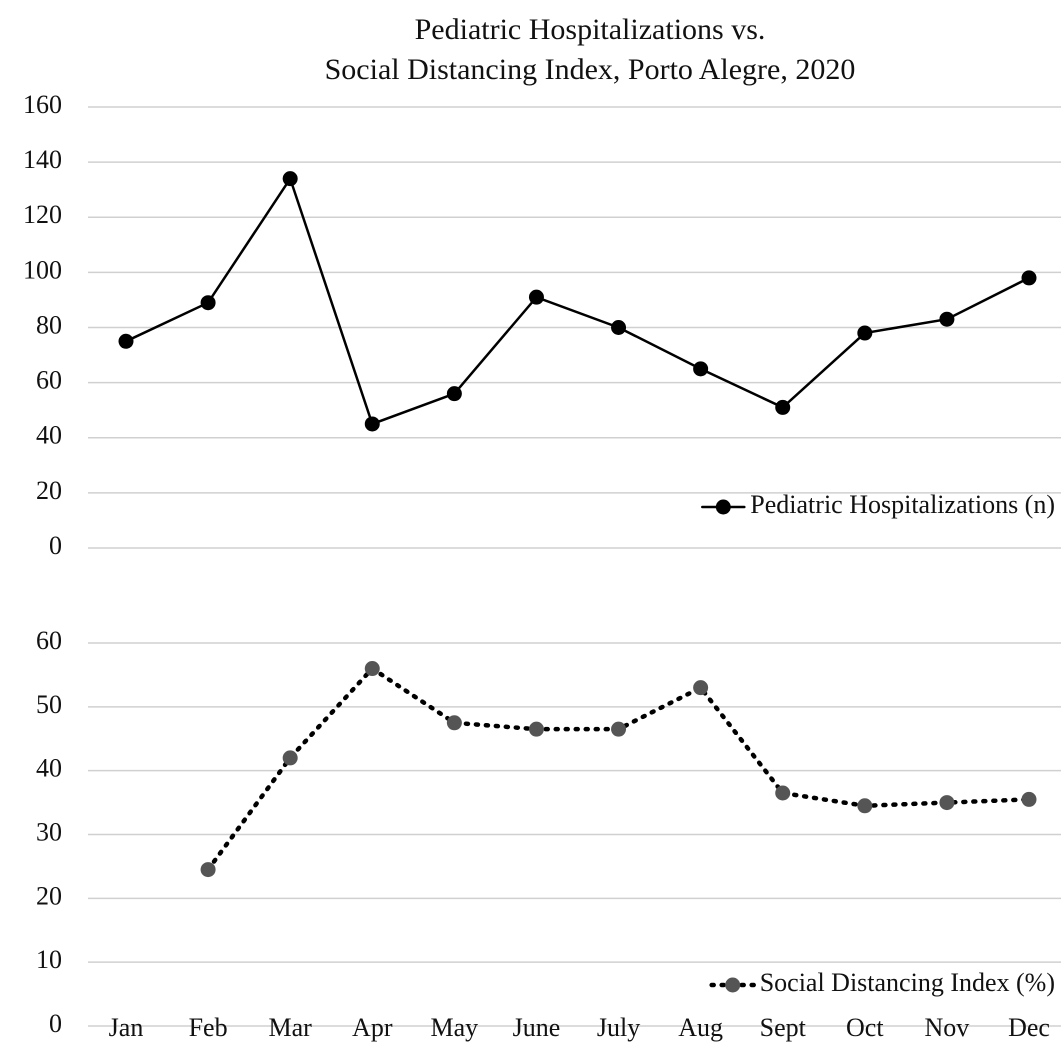 This screenshot has height=1042, width=1061. What do you see at coordinates (783, 1027) in the screenshot?
I see `x-tick-label: Sept` at bounding box center [783, 1027].